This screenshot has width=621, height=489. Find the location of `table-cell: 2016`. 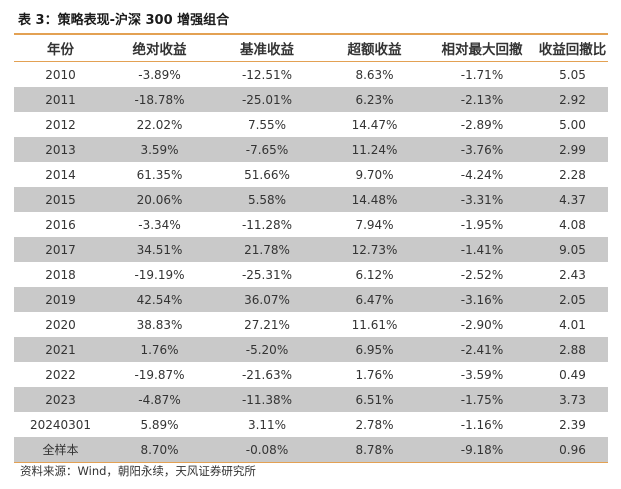

table-cell: 2016 is located at coordinates (60, 224).